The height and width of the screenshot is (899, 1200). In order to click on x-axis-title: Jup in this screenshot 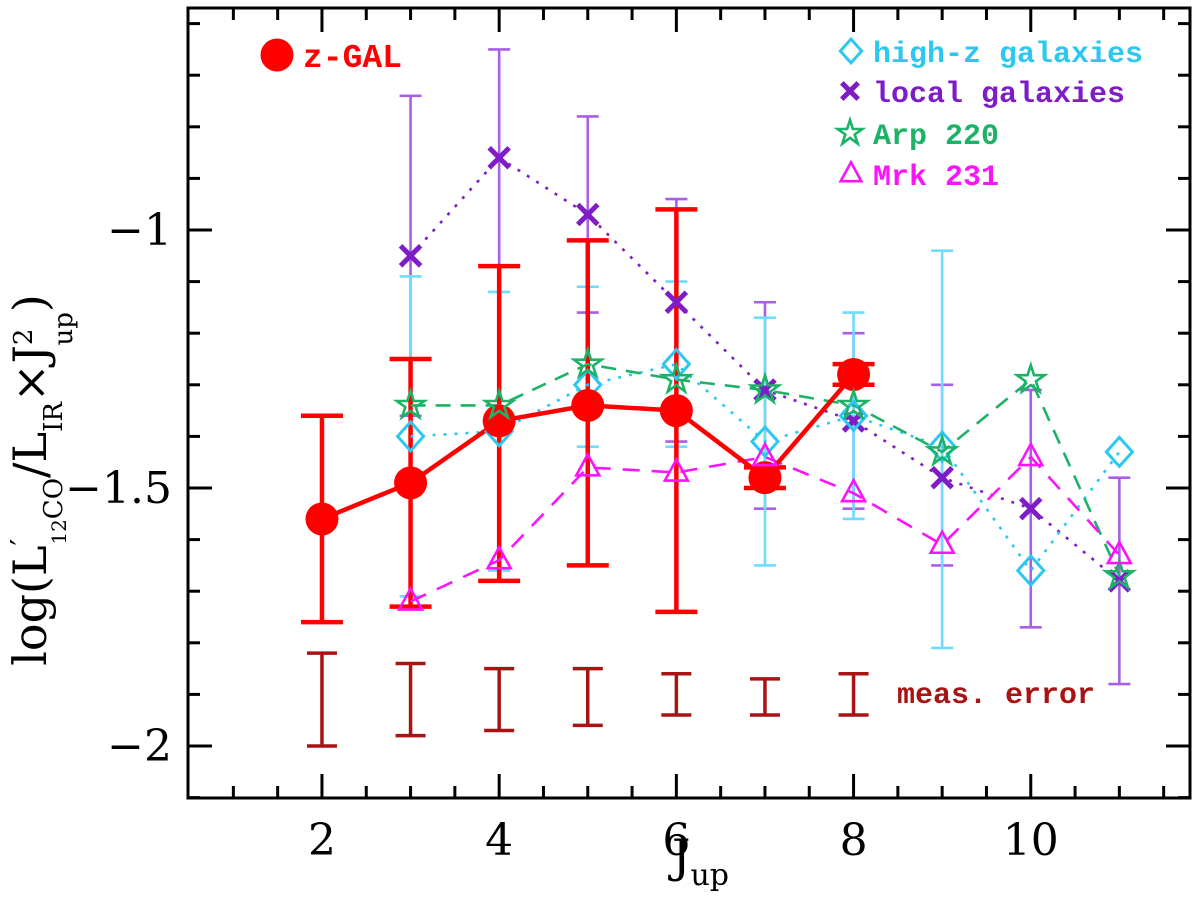, I will do `click(698, 861)`.